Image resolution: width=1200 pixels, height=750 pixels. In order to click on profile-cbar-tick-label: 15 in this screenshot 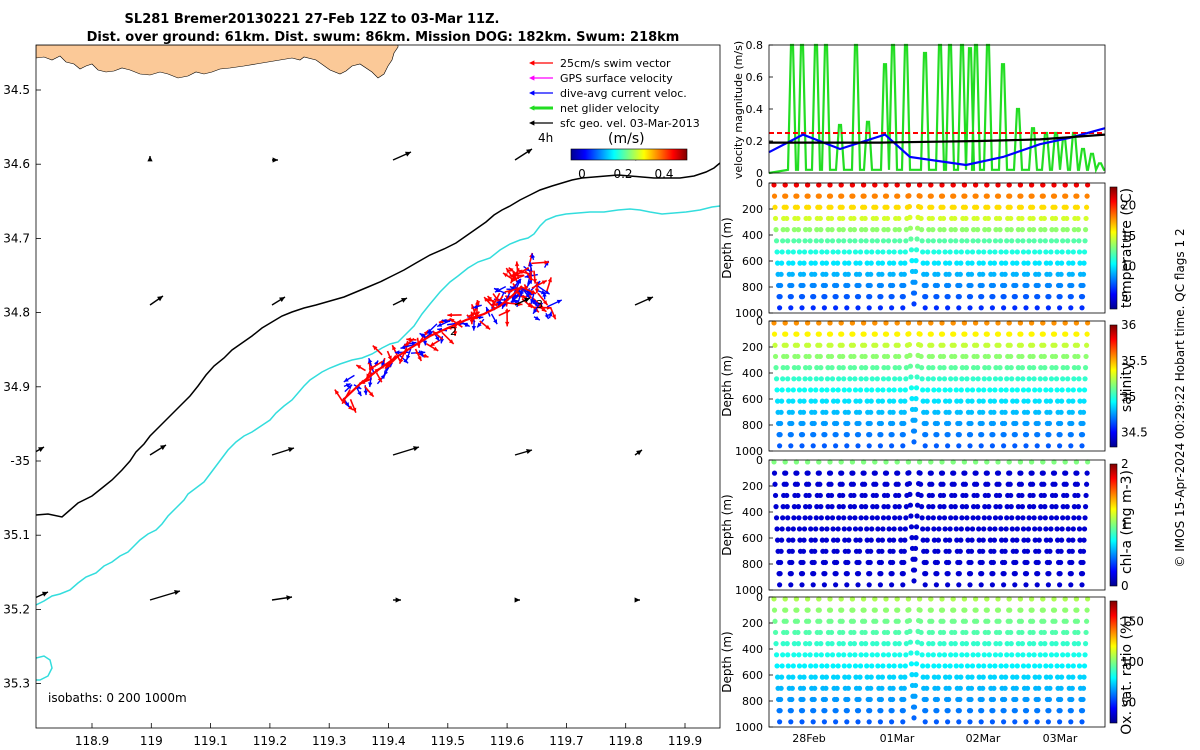, I will do `click(1128, 236)`.